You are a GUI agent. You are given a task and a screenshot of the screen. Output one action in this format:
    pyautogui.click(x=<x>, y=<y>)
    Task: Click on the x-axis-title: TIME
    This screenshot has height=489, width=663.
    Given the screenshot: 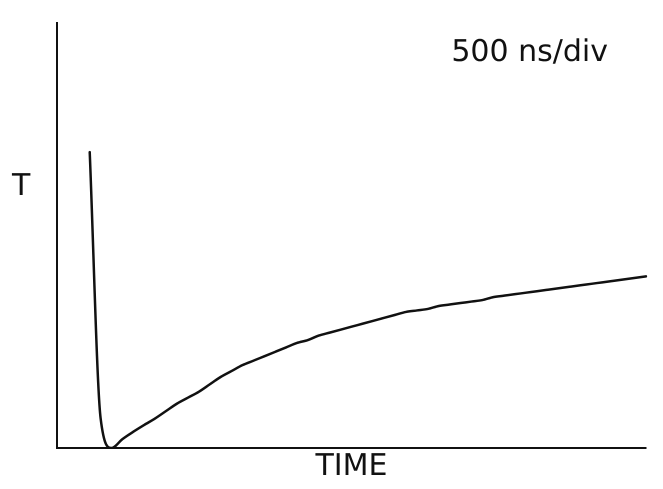 What is the action you would take?
    pyautogui.click(x=351, y=465)
    